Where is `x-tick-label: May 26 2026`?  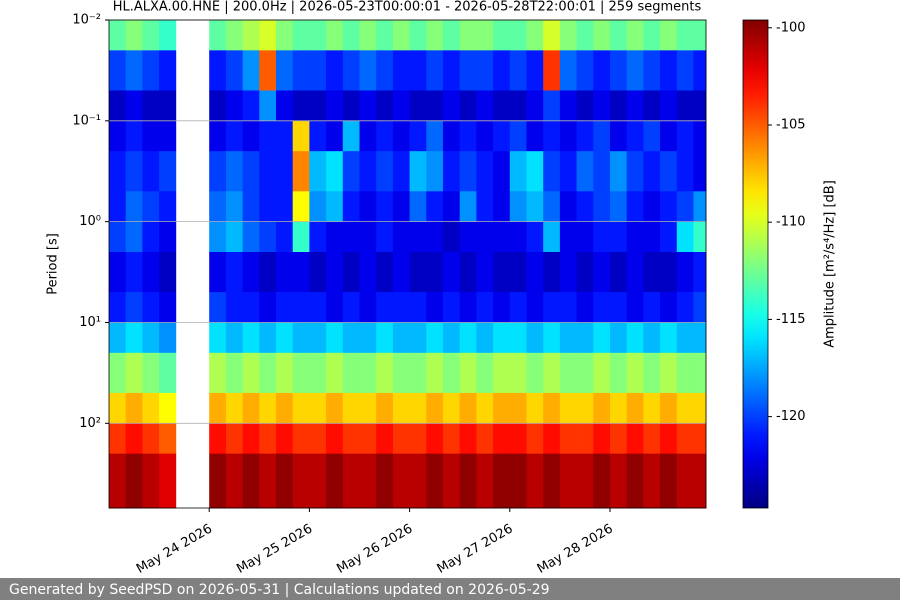
x-tick-label: May 26 2026 is located at coordinates (374, 549).